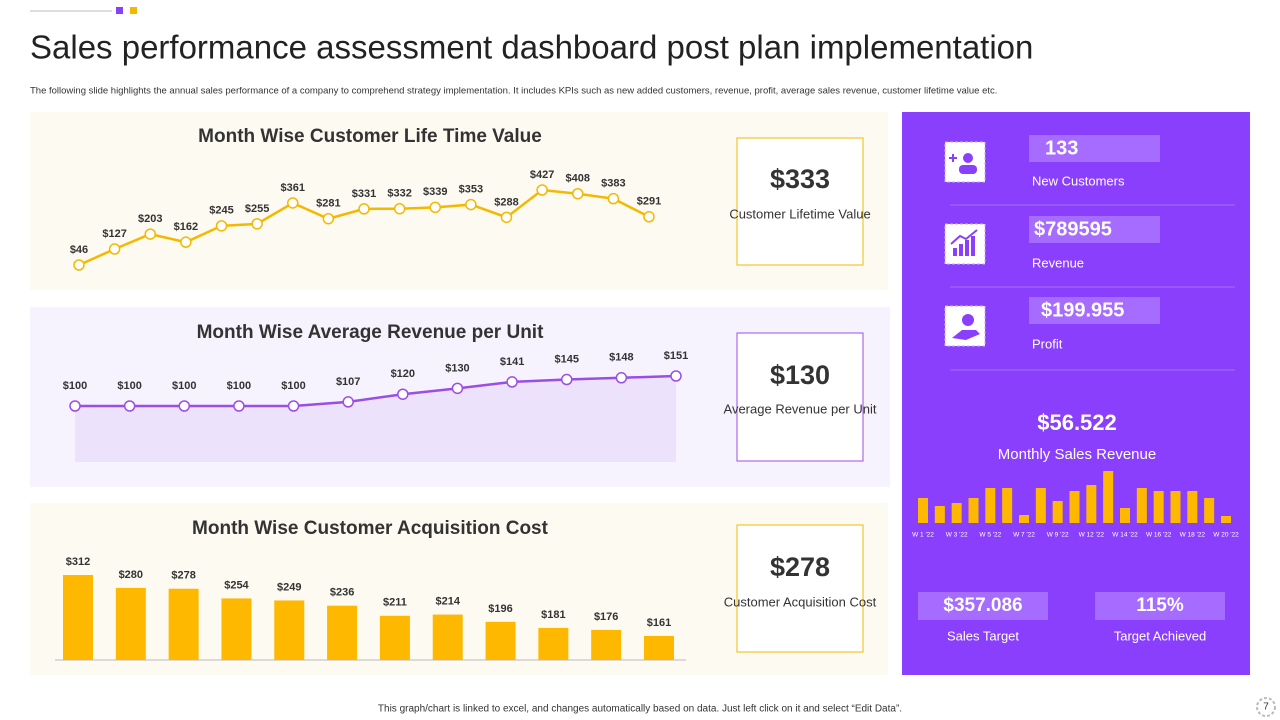 The width and height of the screenshot is (1280, 720). What do you see at coordinates (435, 192) in the screenshot?
I see `data-label: $339` at bounding box center [435, 192].